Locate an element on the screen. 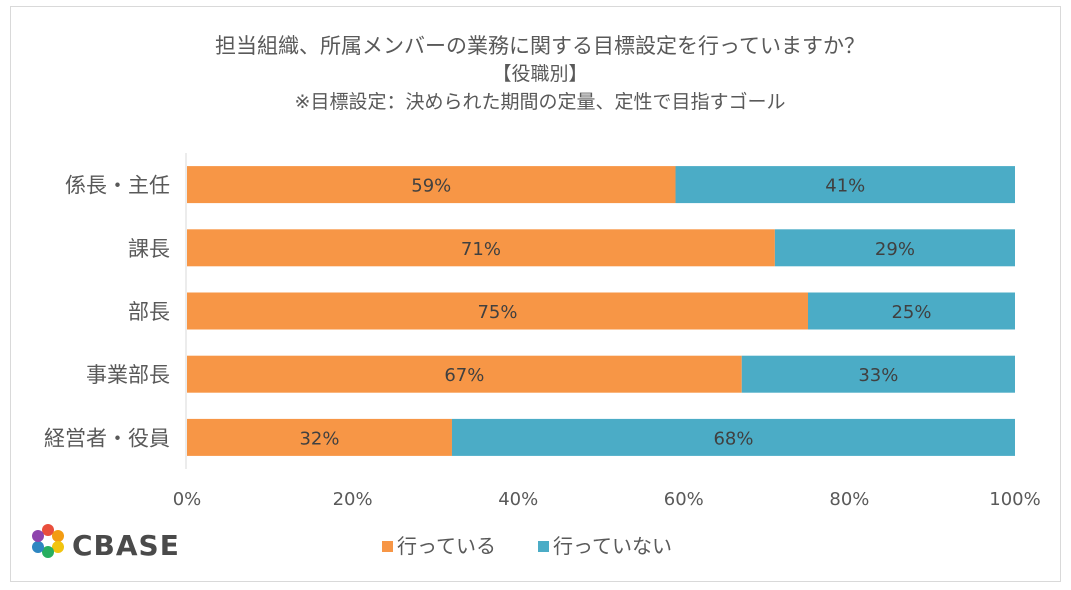 This screenshot has width=1071, height=590. bar-data-label: 41% is located at coordinates (845, 186).